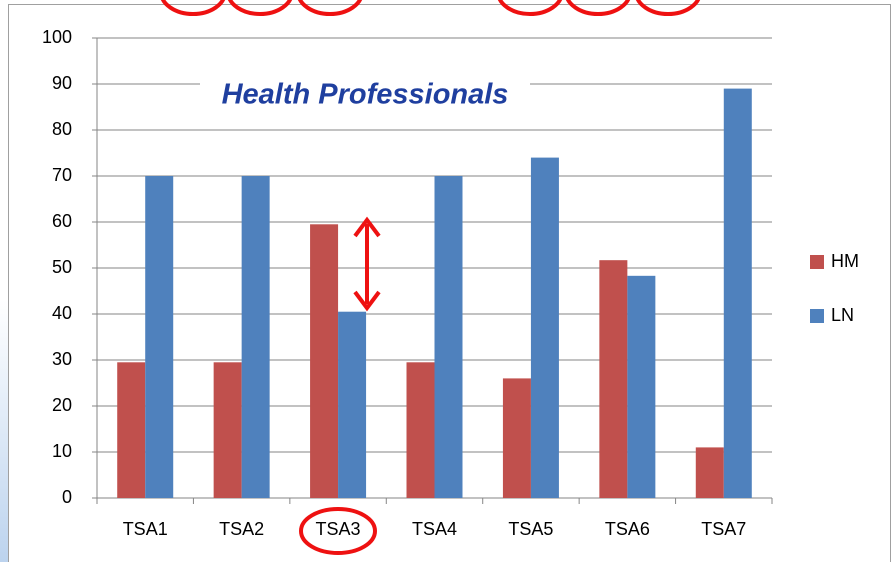 The height and width of the screenshot is (567, 892). Describe the element at coordinates (62, 221) in the screenshot. I see `y-tick-label: 60` at that location.